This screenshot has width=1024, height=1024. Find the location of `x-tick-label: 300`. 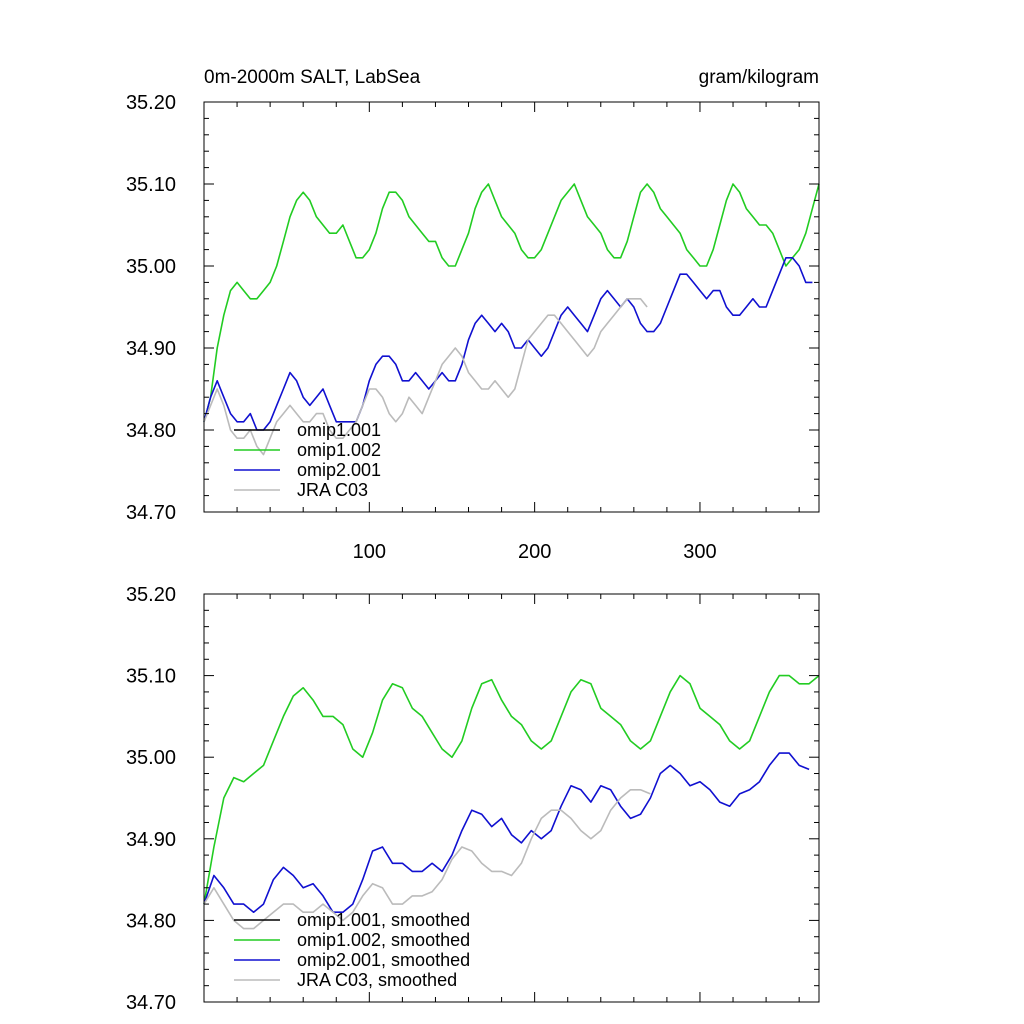

x-tick-label: 300 is located at coordinates (699, 552).